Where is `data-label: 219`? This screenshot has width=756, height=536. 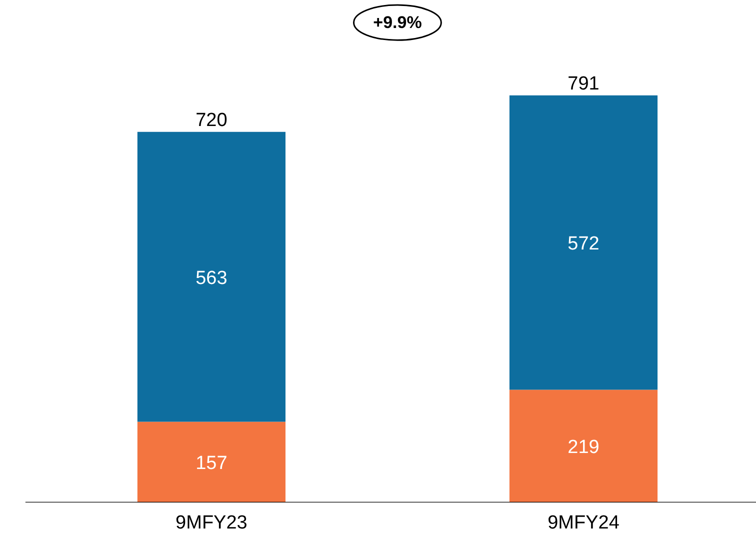
data-label: 219 is located at coordinates (584, 447).